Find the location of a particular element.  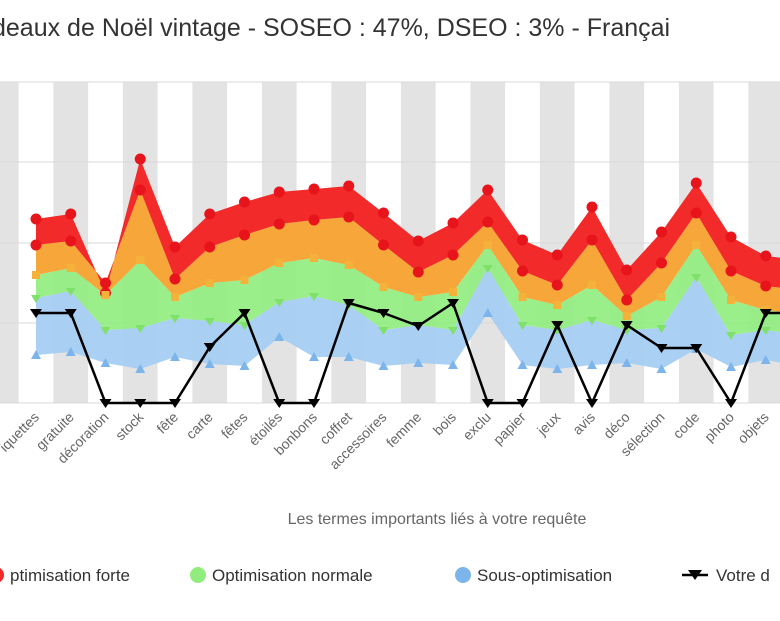

x-tick-label: carte is located at coordinates (199, 425).